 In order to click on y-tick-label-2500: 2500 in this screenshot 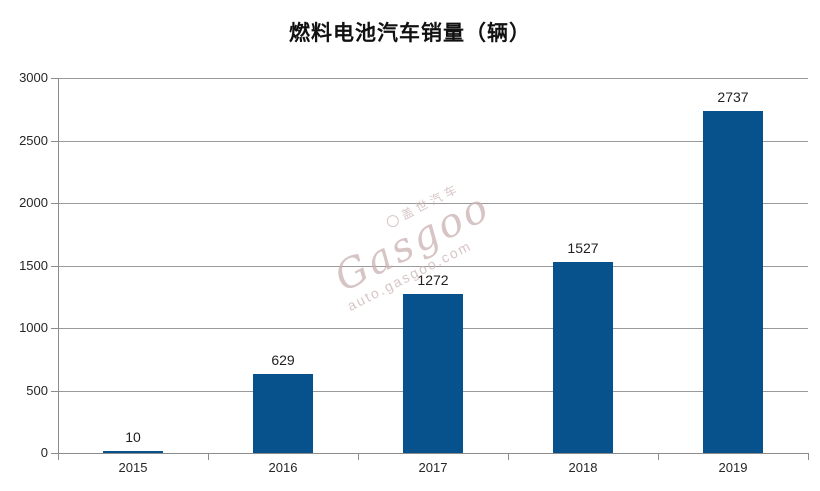, I will do `click(33, 140)`.